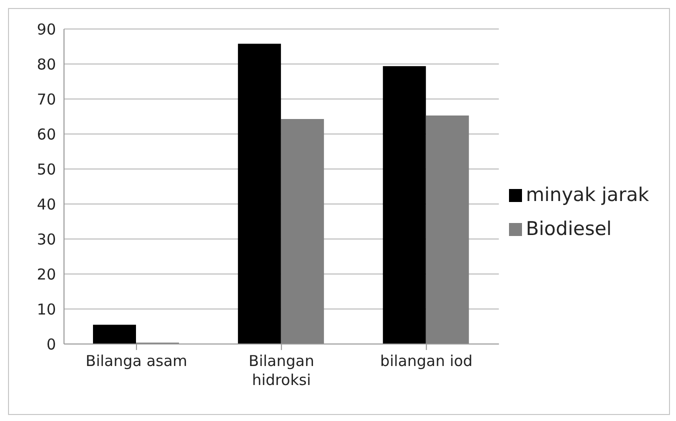 This screenshot has width=676, height=421. I want to click on y-tick-label: 60, so click(46, 134).